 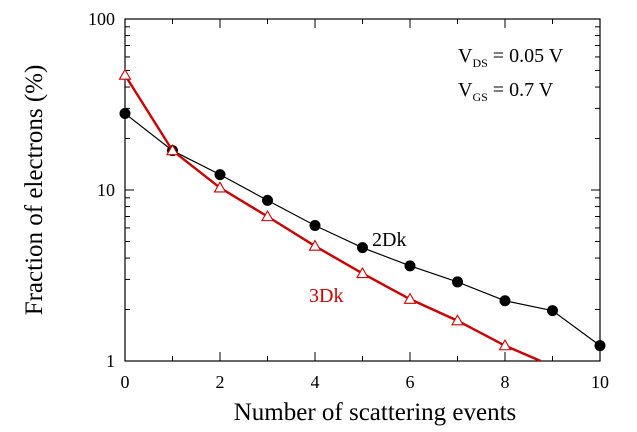 What do you see at coordinates (106, 190) in the screenshot?
I see `y-tick-label: 10` at bounding box center [106, 190].